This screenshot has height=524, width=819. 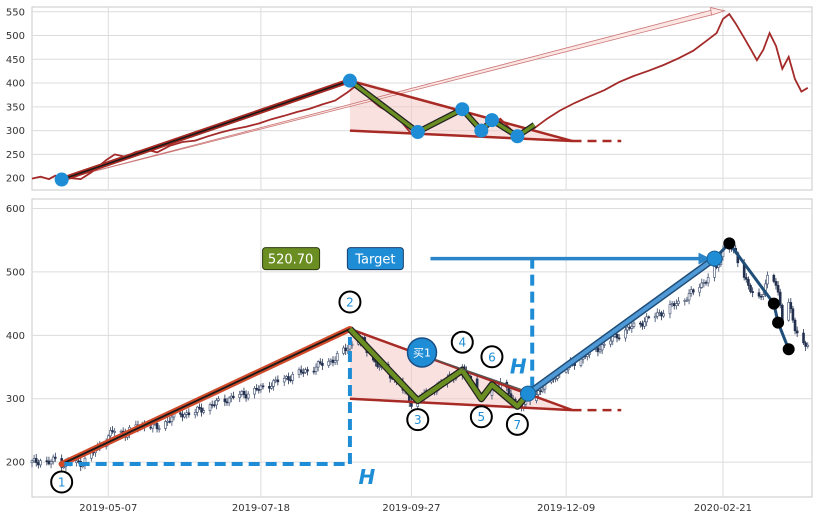 What do you see at coordinates (714, 258) in the screenshot?
I see `target-point` at bounding box center [714, 258].